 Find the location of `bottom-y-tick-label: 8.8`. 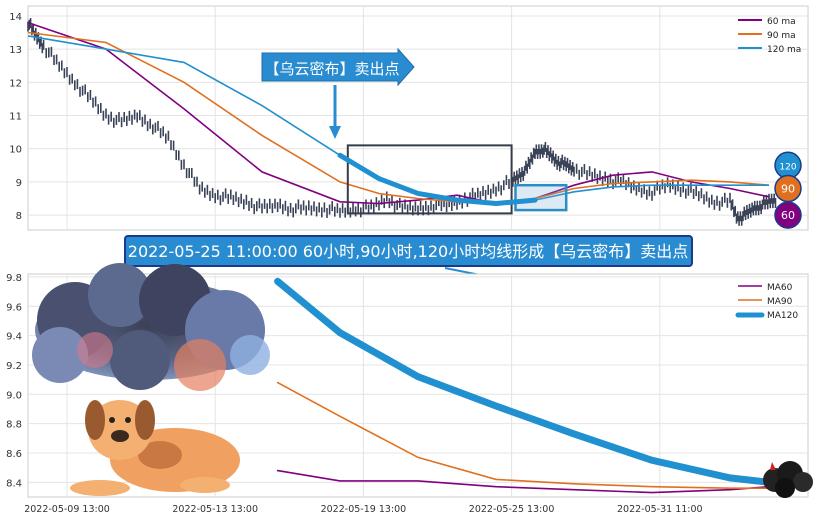

bottom-y-tick-label: 8.8 is located at coordinates (14, 425).